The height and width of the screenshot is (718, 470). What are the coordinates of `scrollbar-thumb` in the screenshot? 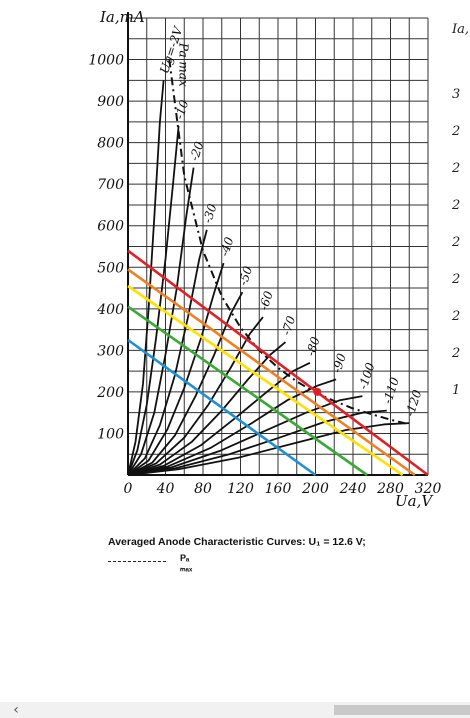 It's located at (402, 710).